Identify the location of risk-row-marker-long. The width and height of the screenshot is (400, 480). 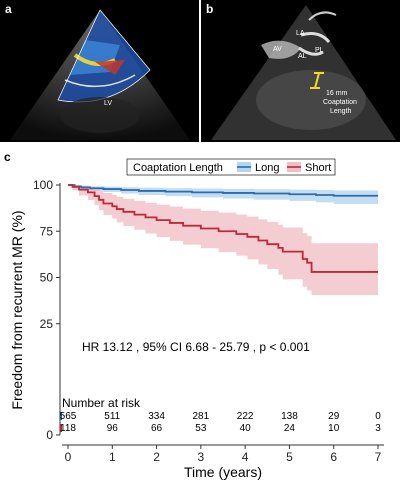
(61, 416).